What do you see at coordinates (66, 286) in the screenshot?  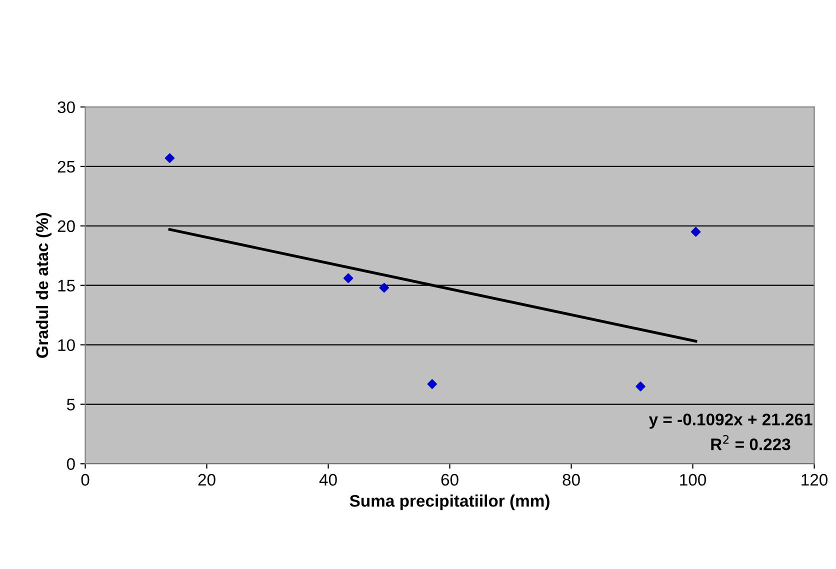 I see `y-tick-label: 15` at bounding box center [66, 286].